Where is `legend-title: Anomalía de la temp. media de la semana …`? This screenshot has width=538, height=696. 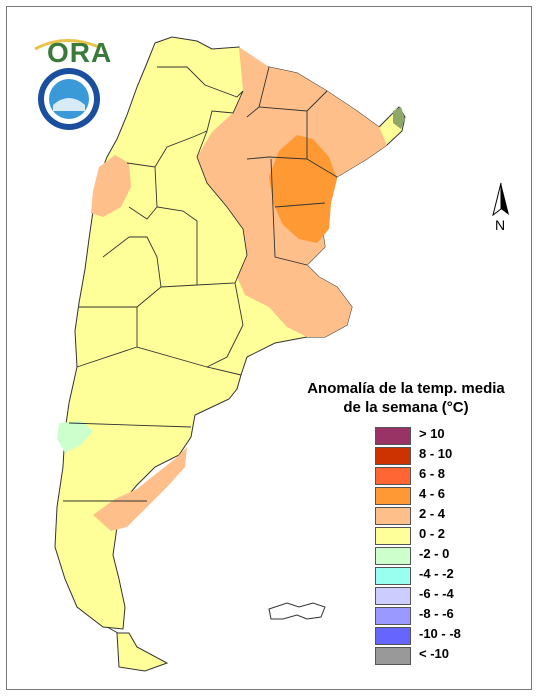
legend-title: Anomalía de la temp. media de la semana … is located at coordinates (406, 398).